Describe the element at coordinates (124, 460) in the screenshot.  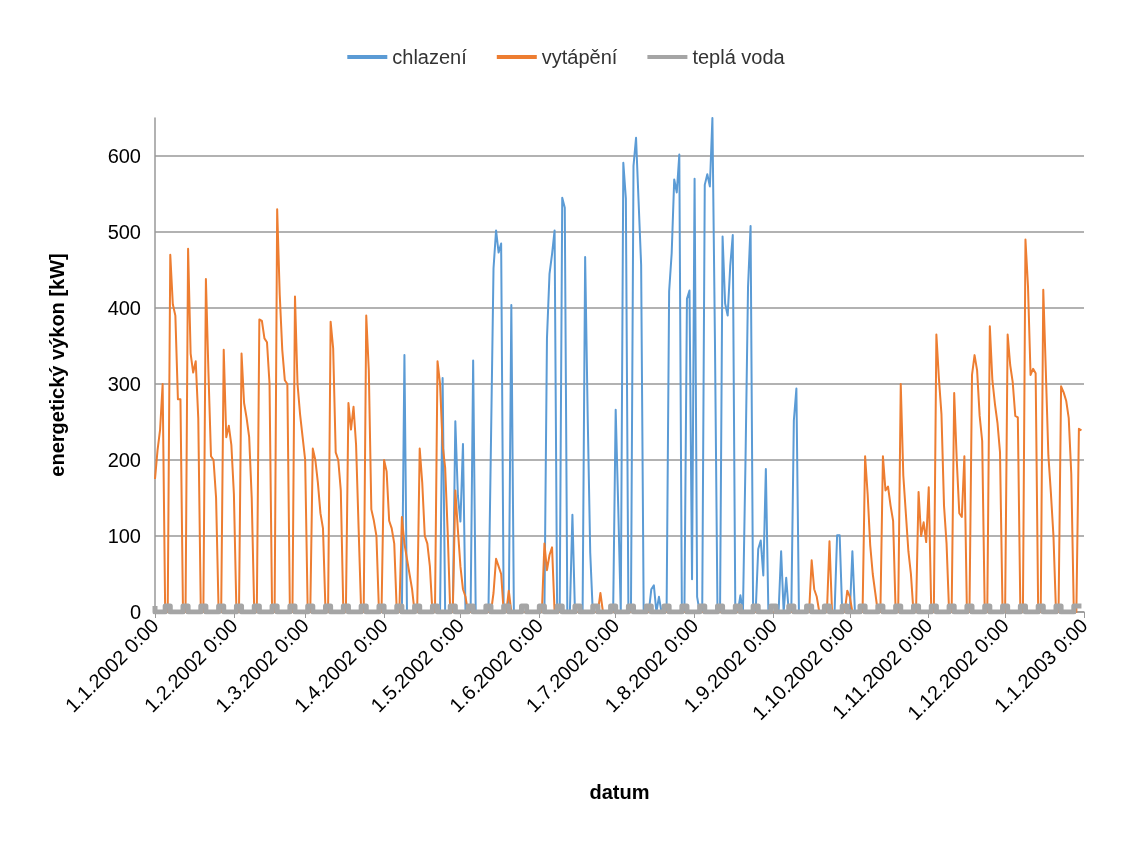
I see `y-tick-label: 200` at that location.